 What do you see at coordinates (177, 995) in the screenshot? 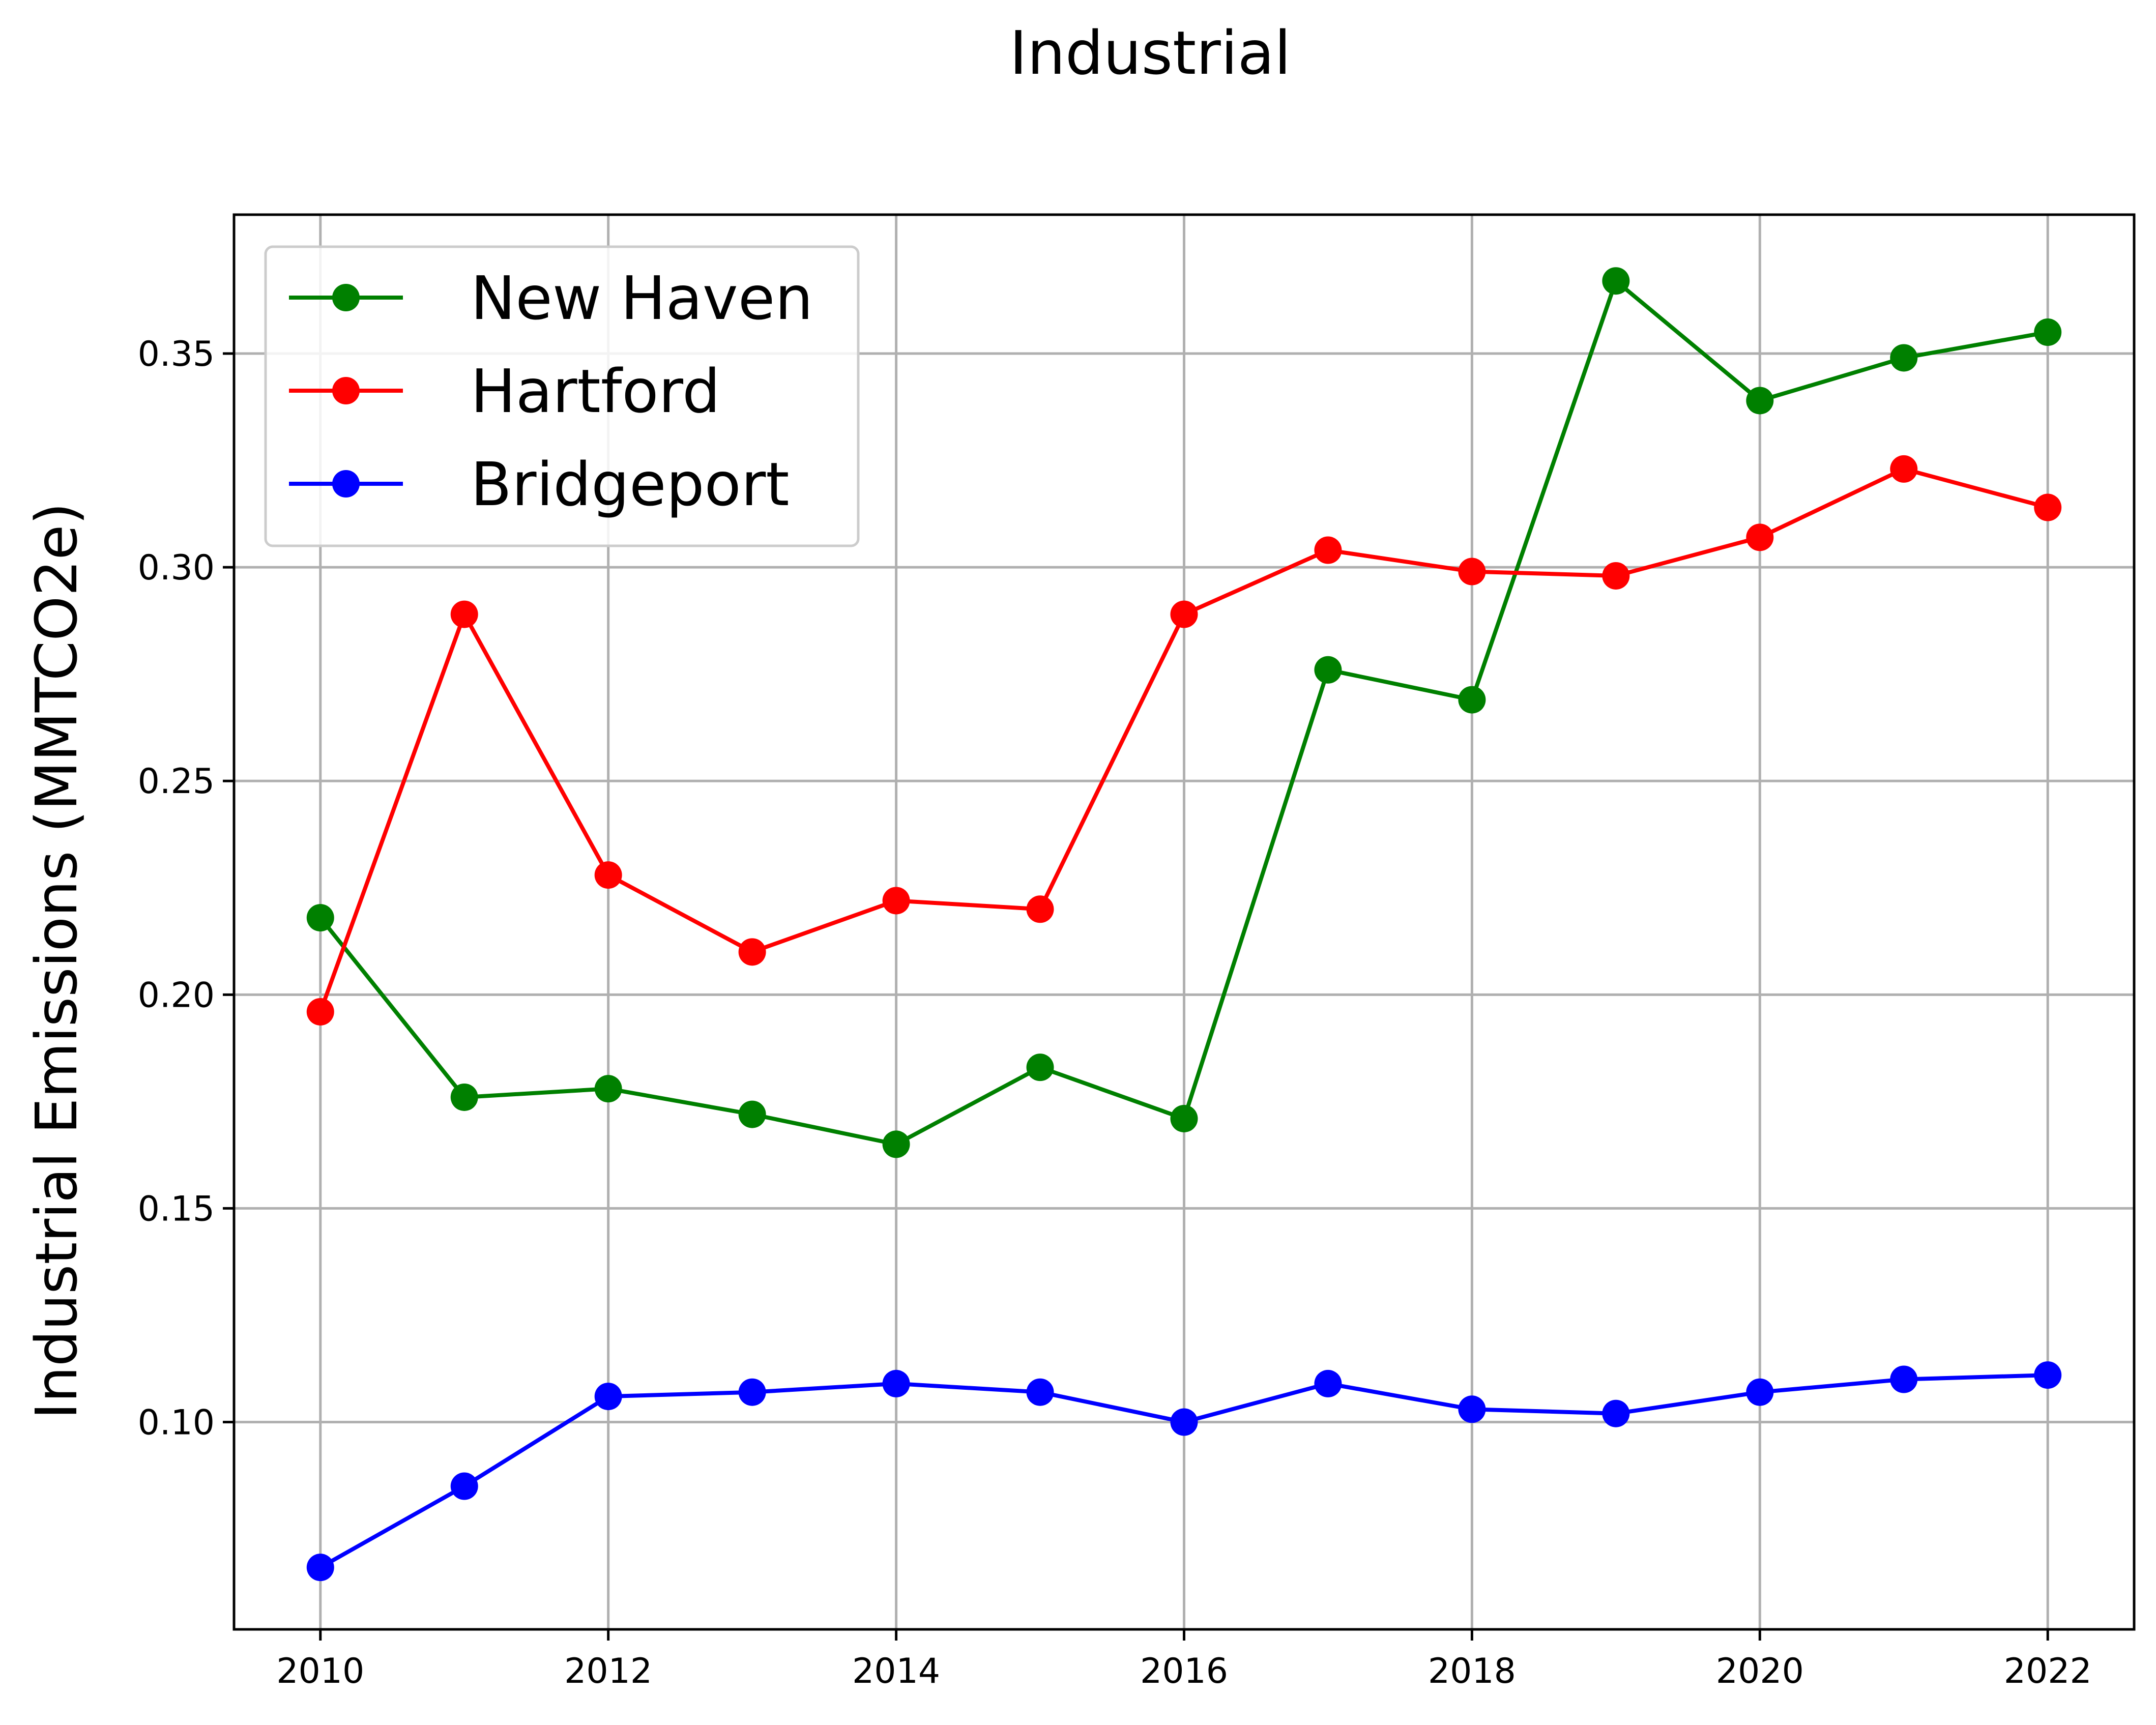
I see `y-tick-label: 0.20` at bounding box center [177, 995].